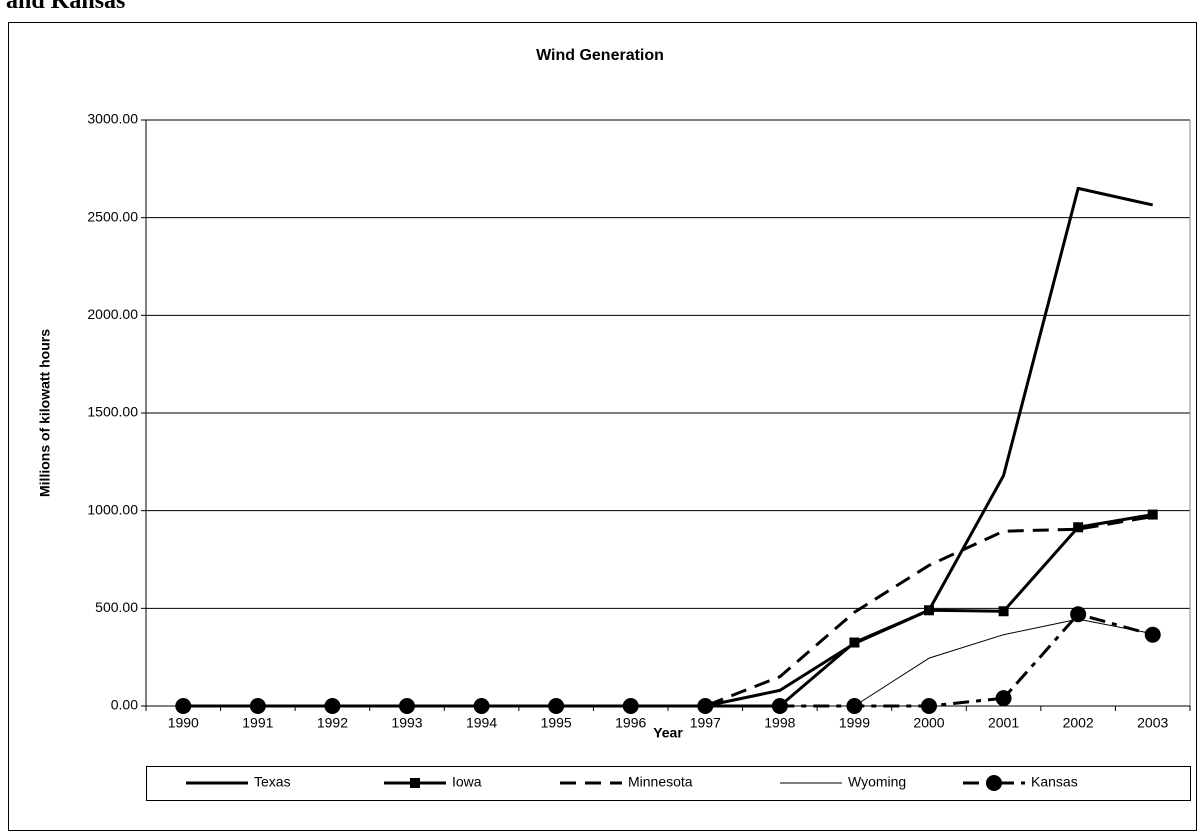 This screenshot has width=1204, height=832. I want to click on legend-box, so click(668, 783).